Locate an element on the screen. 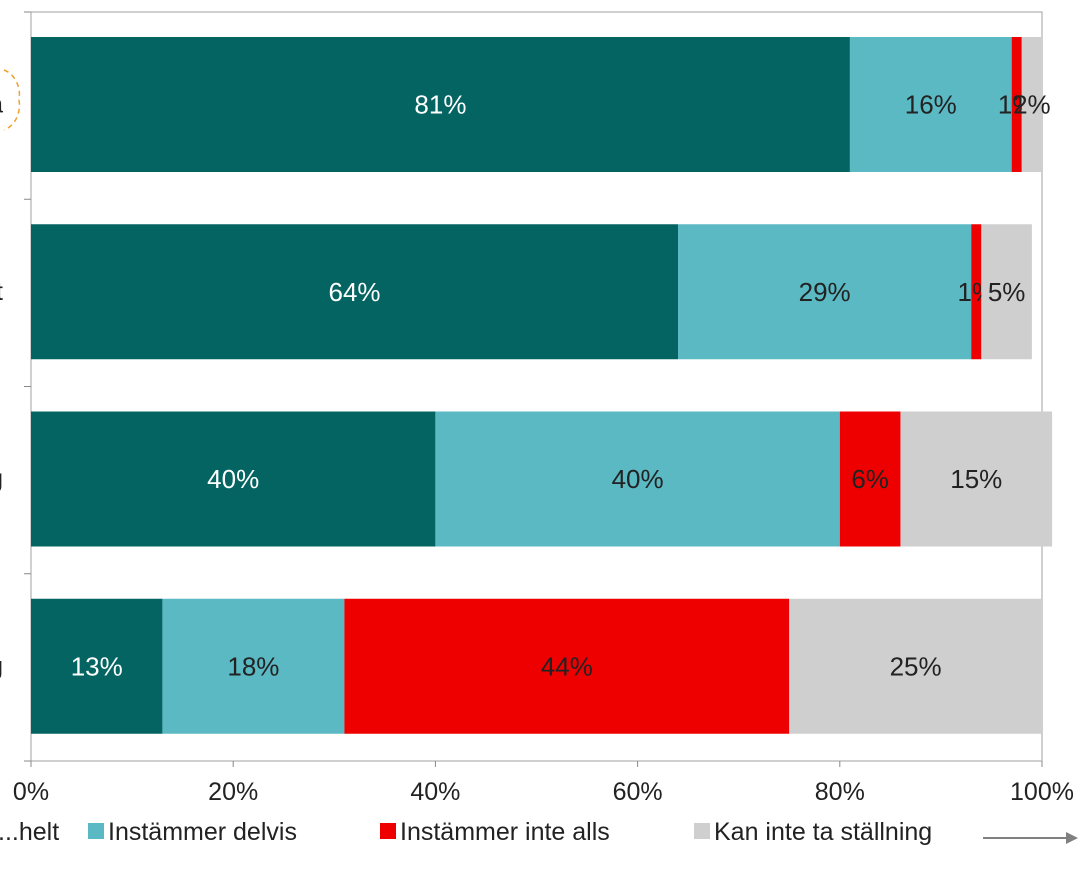 The width and height of the screenshot is (1082, 878). legend-label: ...helt is located at coordinates (30, 832).